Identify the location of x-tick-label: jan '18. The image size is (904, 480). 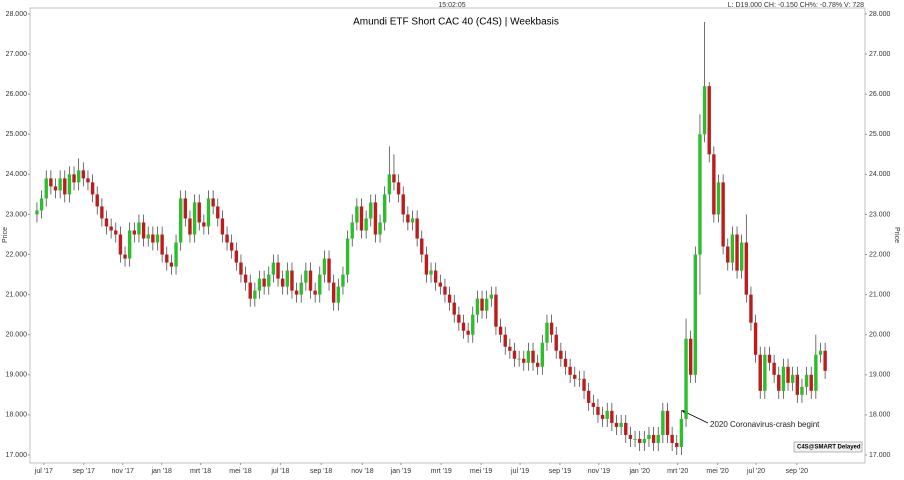
(161, 471).